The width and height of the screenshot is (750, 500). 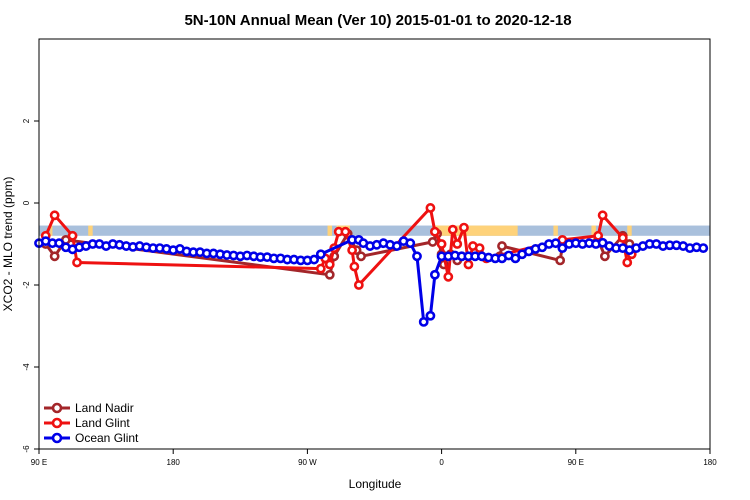 I want to click on y-axis-label: XCO2 - MLO trend (ppm), so click(x=8, y=244).